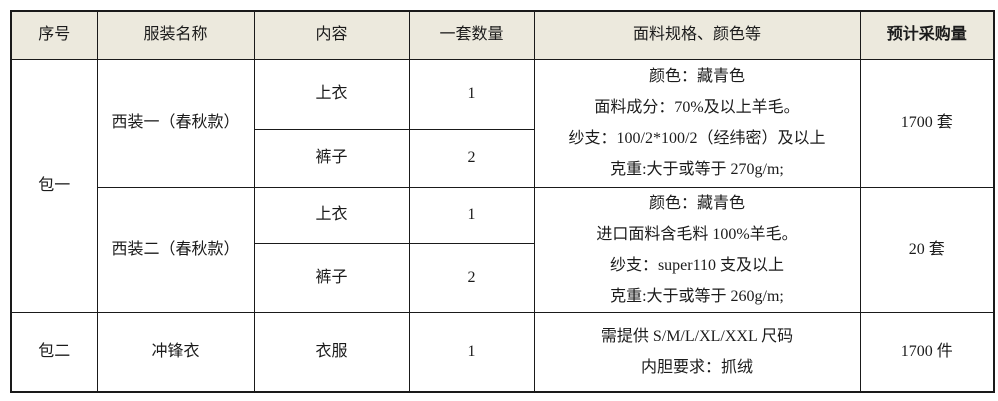  I want to click on garment-name-cell: 西装二（春秋款）, so click(175, 249).